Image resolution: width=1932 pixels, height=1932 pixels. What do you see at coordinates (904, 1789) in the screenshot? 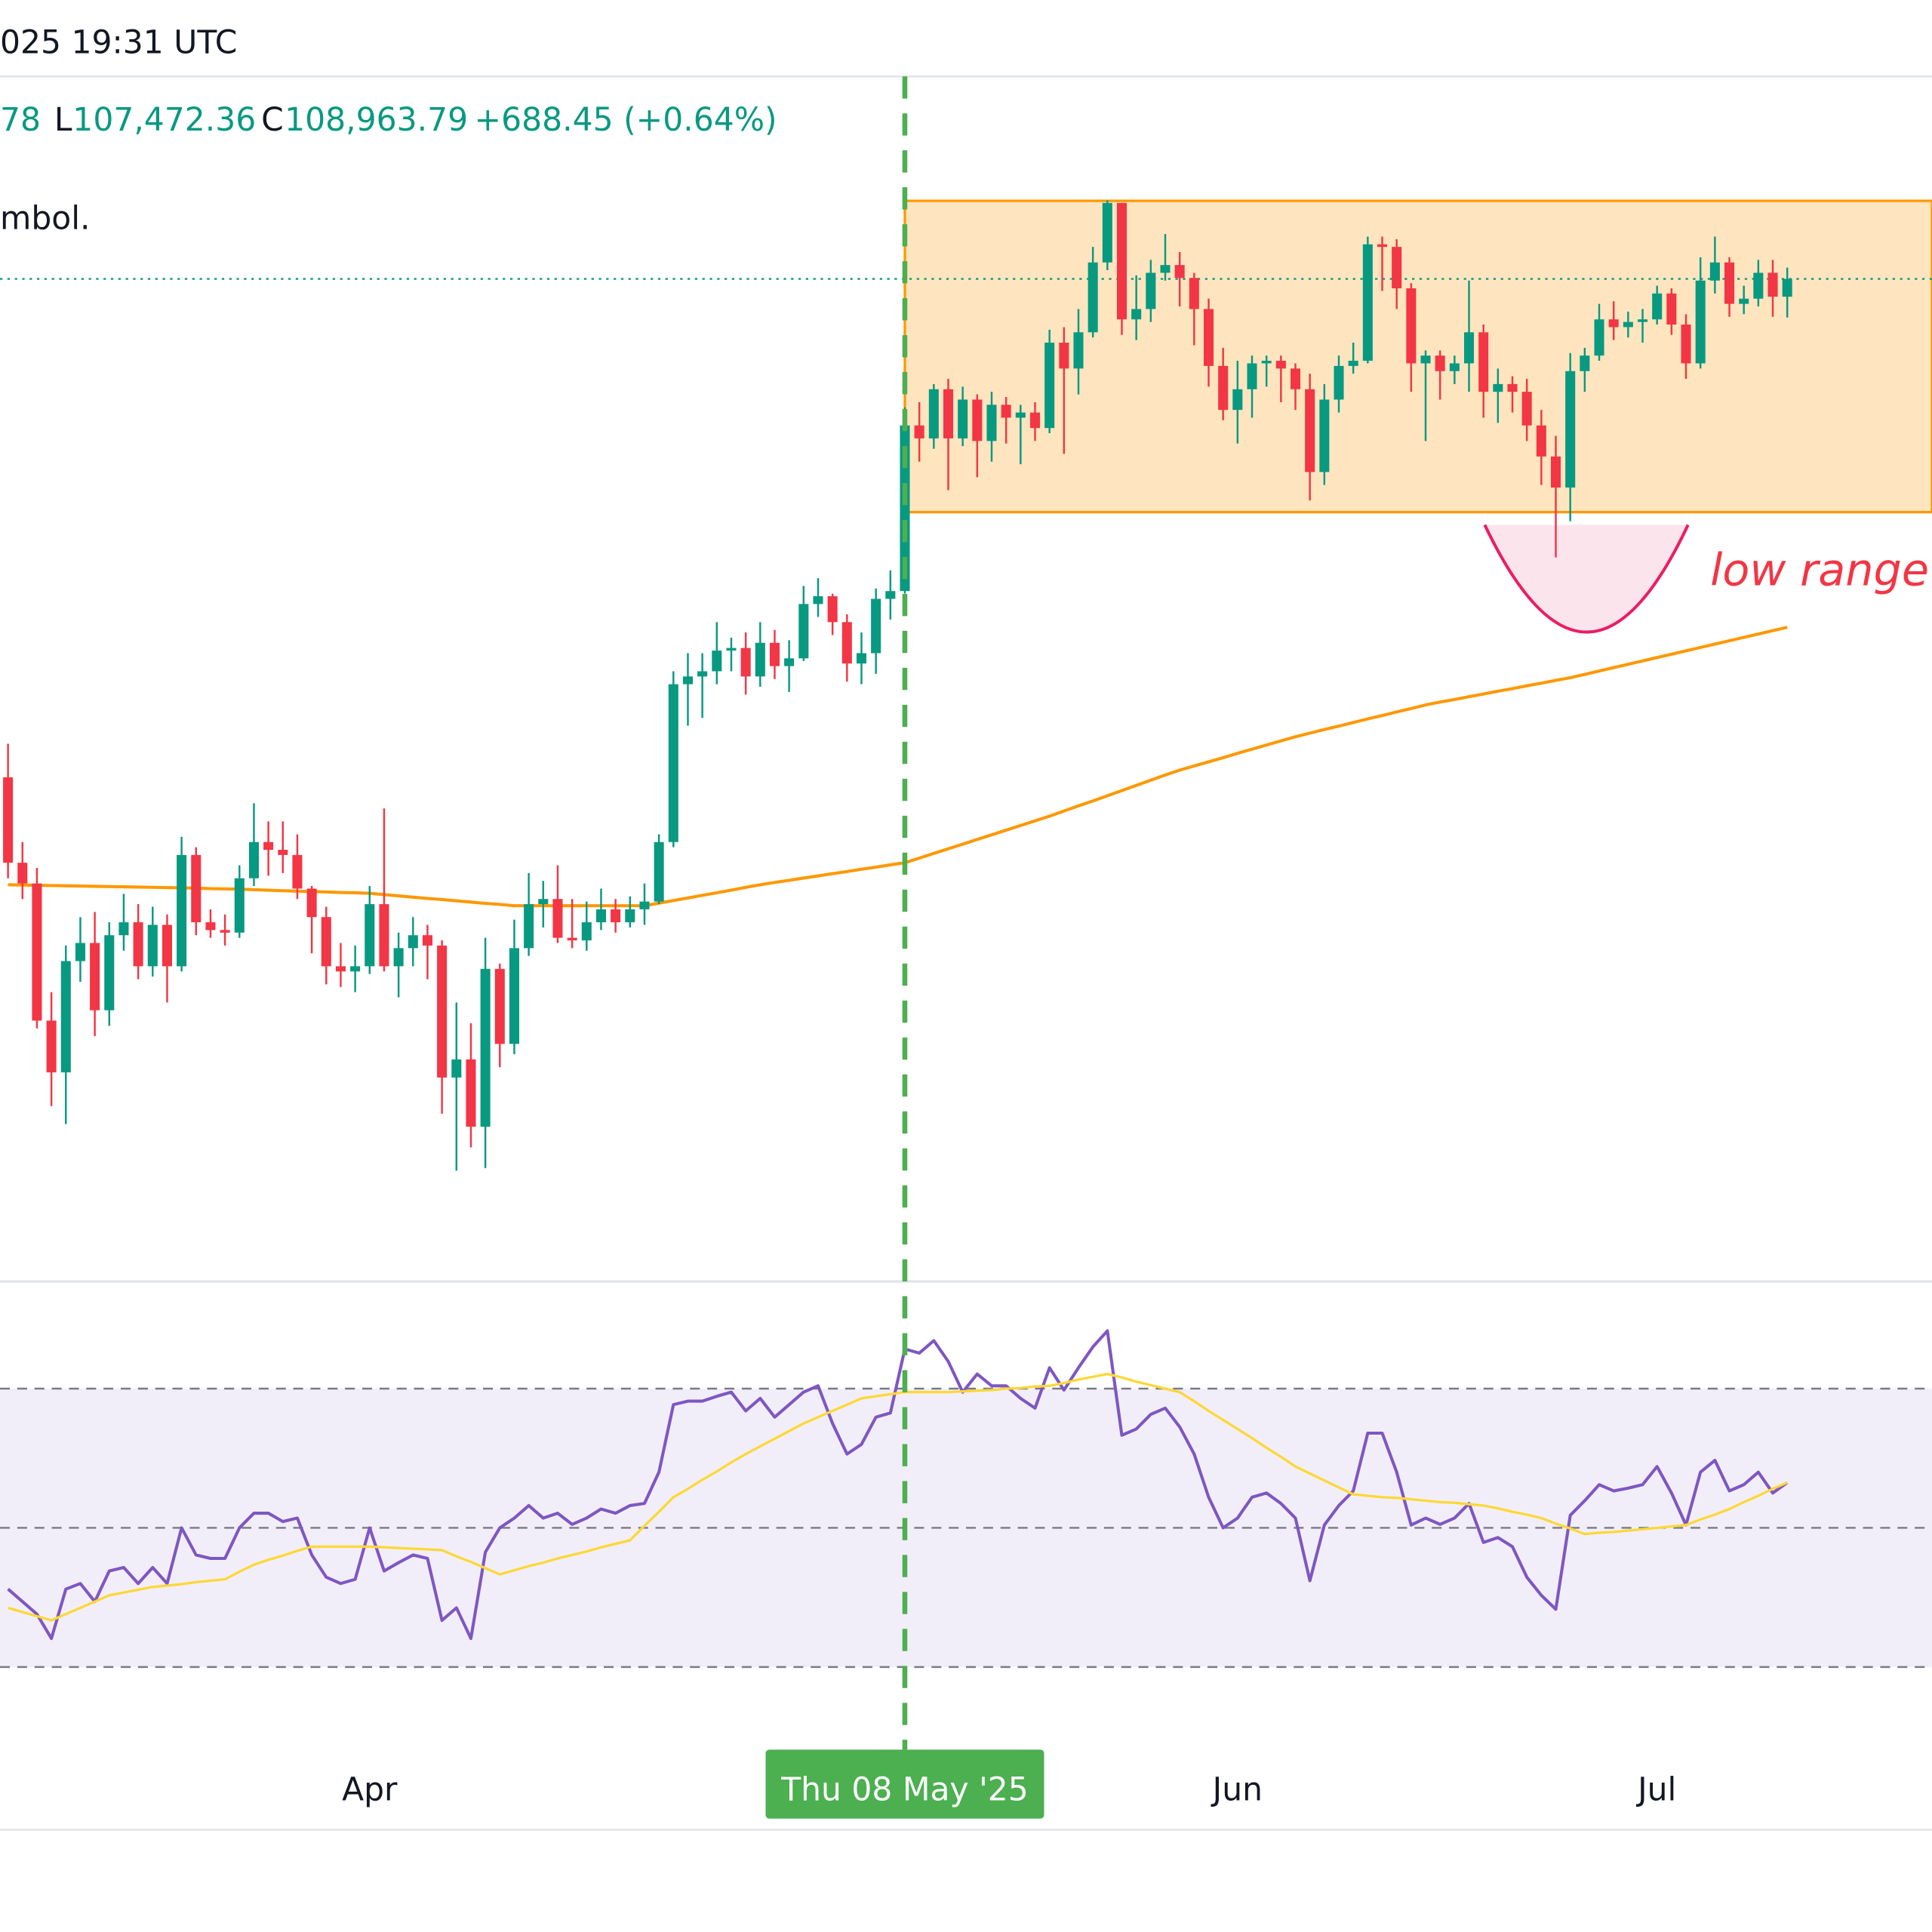
I see `crosshair-label: Thu 08 May '25` at bounding box center [904, 1789].